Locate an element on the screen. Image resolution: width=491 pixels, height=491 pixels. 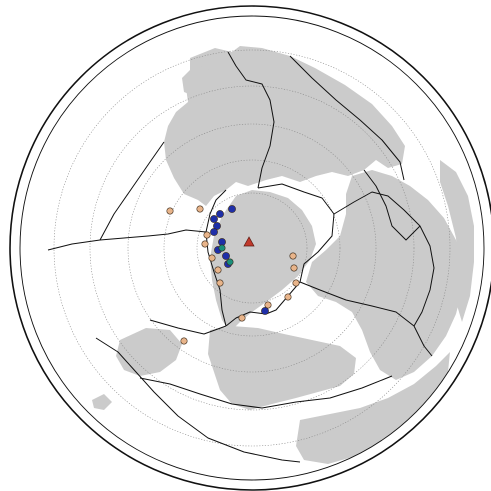
boundary-west-margin is located at coordinates (216, 258).